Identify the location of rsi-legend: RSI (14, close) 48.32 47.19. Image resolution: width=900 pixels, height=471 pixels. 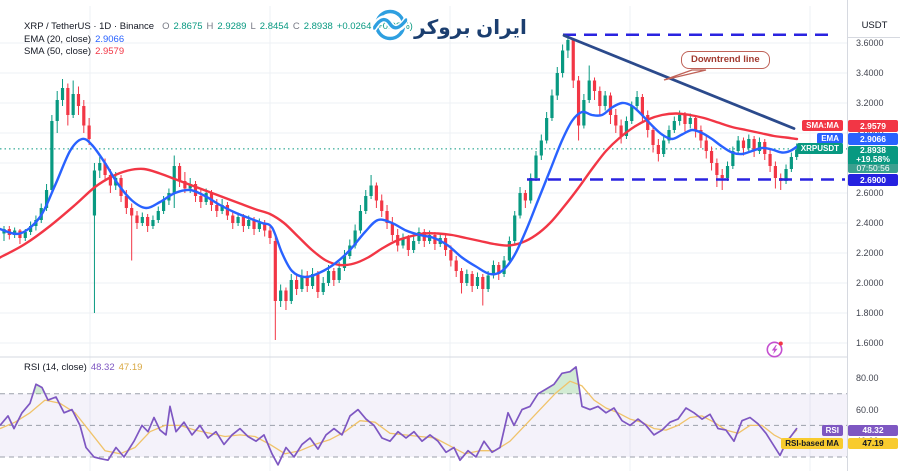
(83, 367).